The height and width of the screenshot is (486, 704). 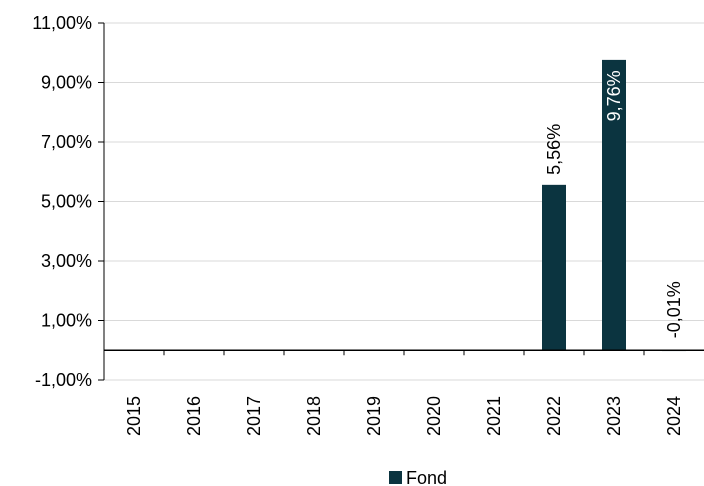 I want to click on legend-swatch-fond, so click(x=395, y=477).